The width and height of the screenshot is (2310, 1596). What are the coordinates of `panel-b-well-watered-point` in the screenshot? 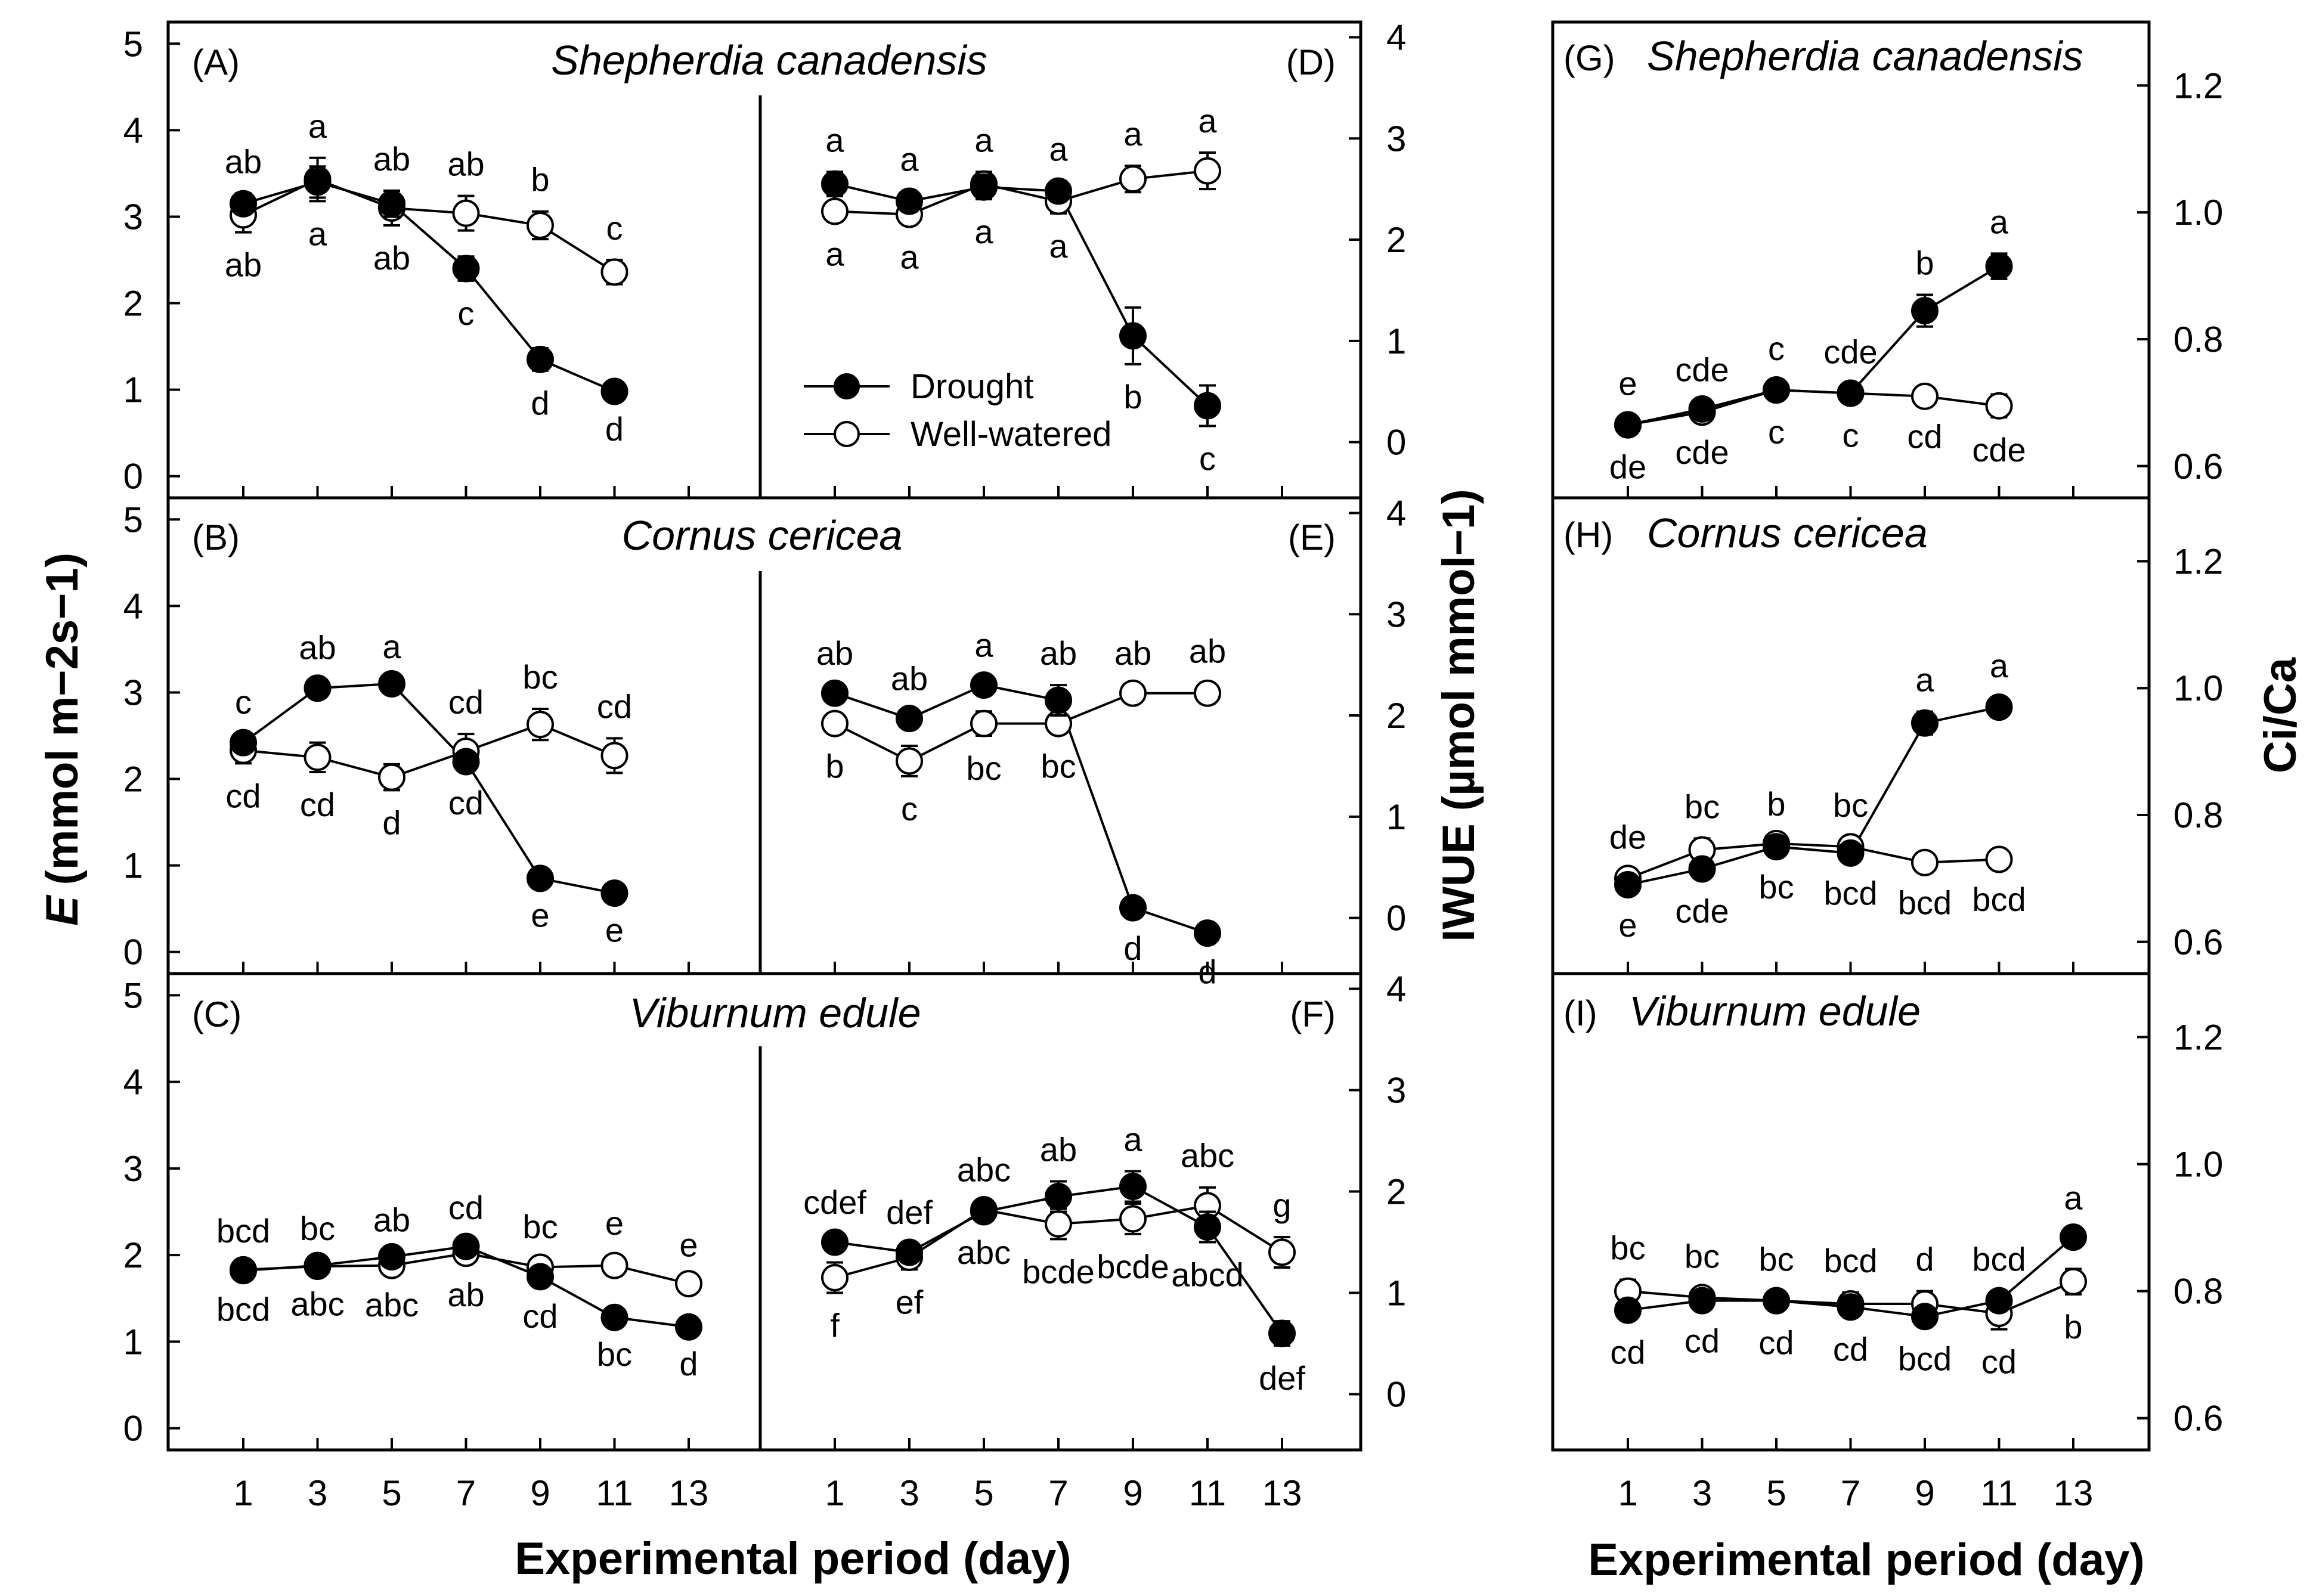 It's located at (318, 757).